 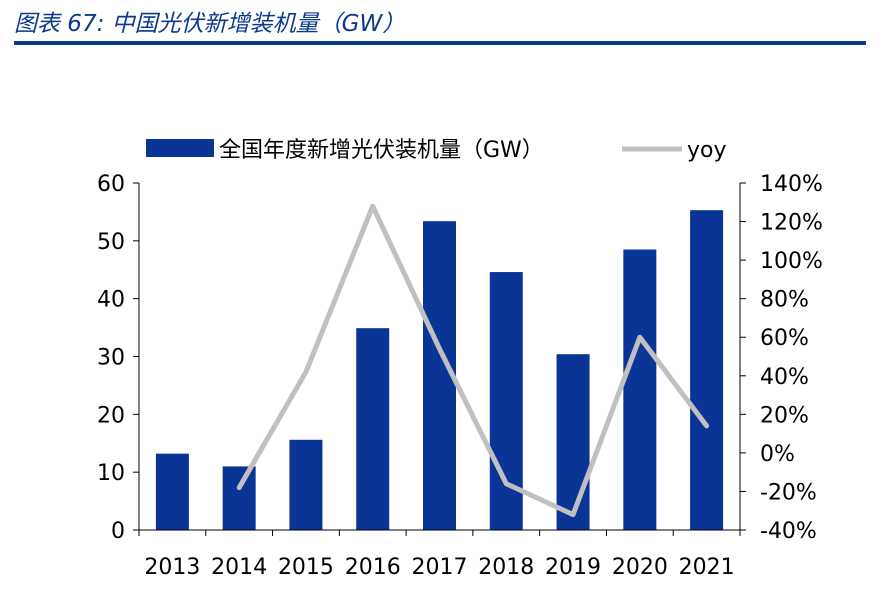 What do you see at coordinates (210, 24) in the screenshot?
I see `figure-title: 图表 67: 中国光伏新增装机量（GW）` at bounding box center [210, 24].